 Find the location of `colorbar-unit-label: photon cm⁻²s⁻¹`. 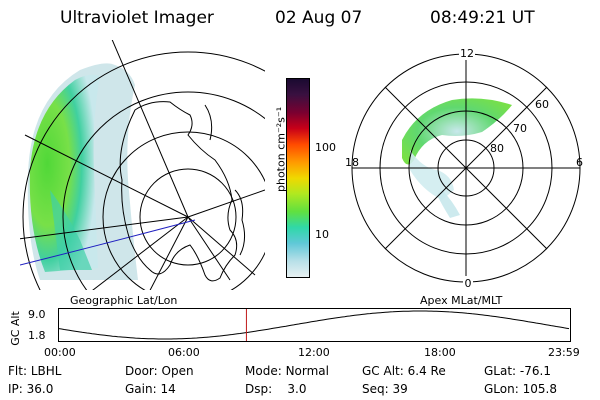

colorbar-unit-label: photon cm⁻²s⁻¹ is located at coordinates (281, 149).